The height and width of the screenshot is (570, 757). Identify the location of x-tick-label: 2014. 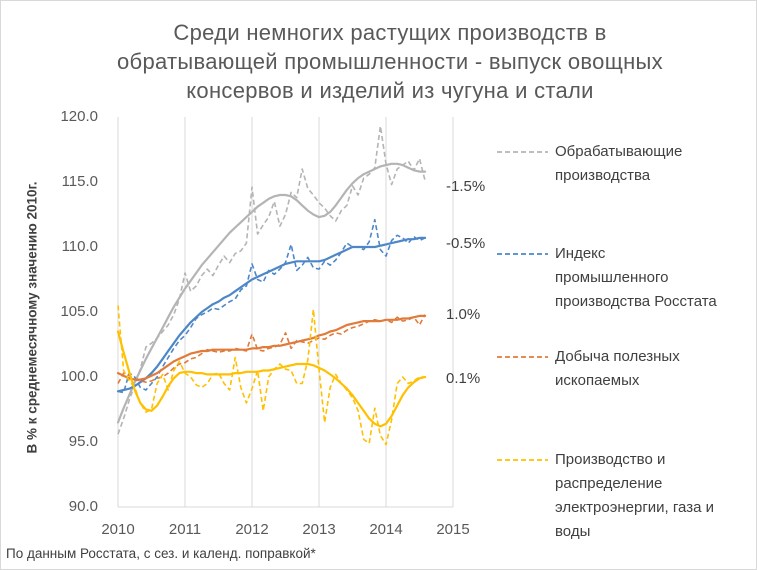
(386, 529).